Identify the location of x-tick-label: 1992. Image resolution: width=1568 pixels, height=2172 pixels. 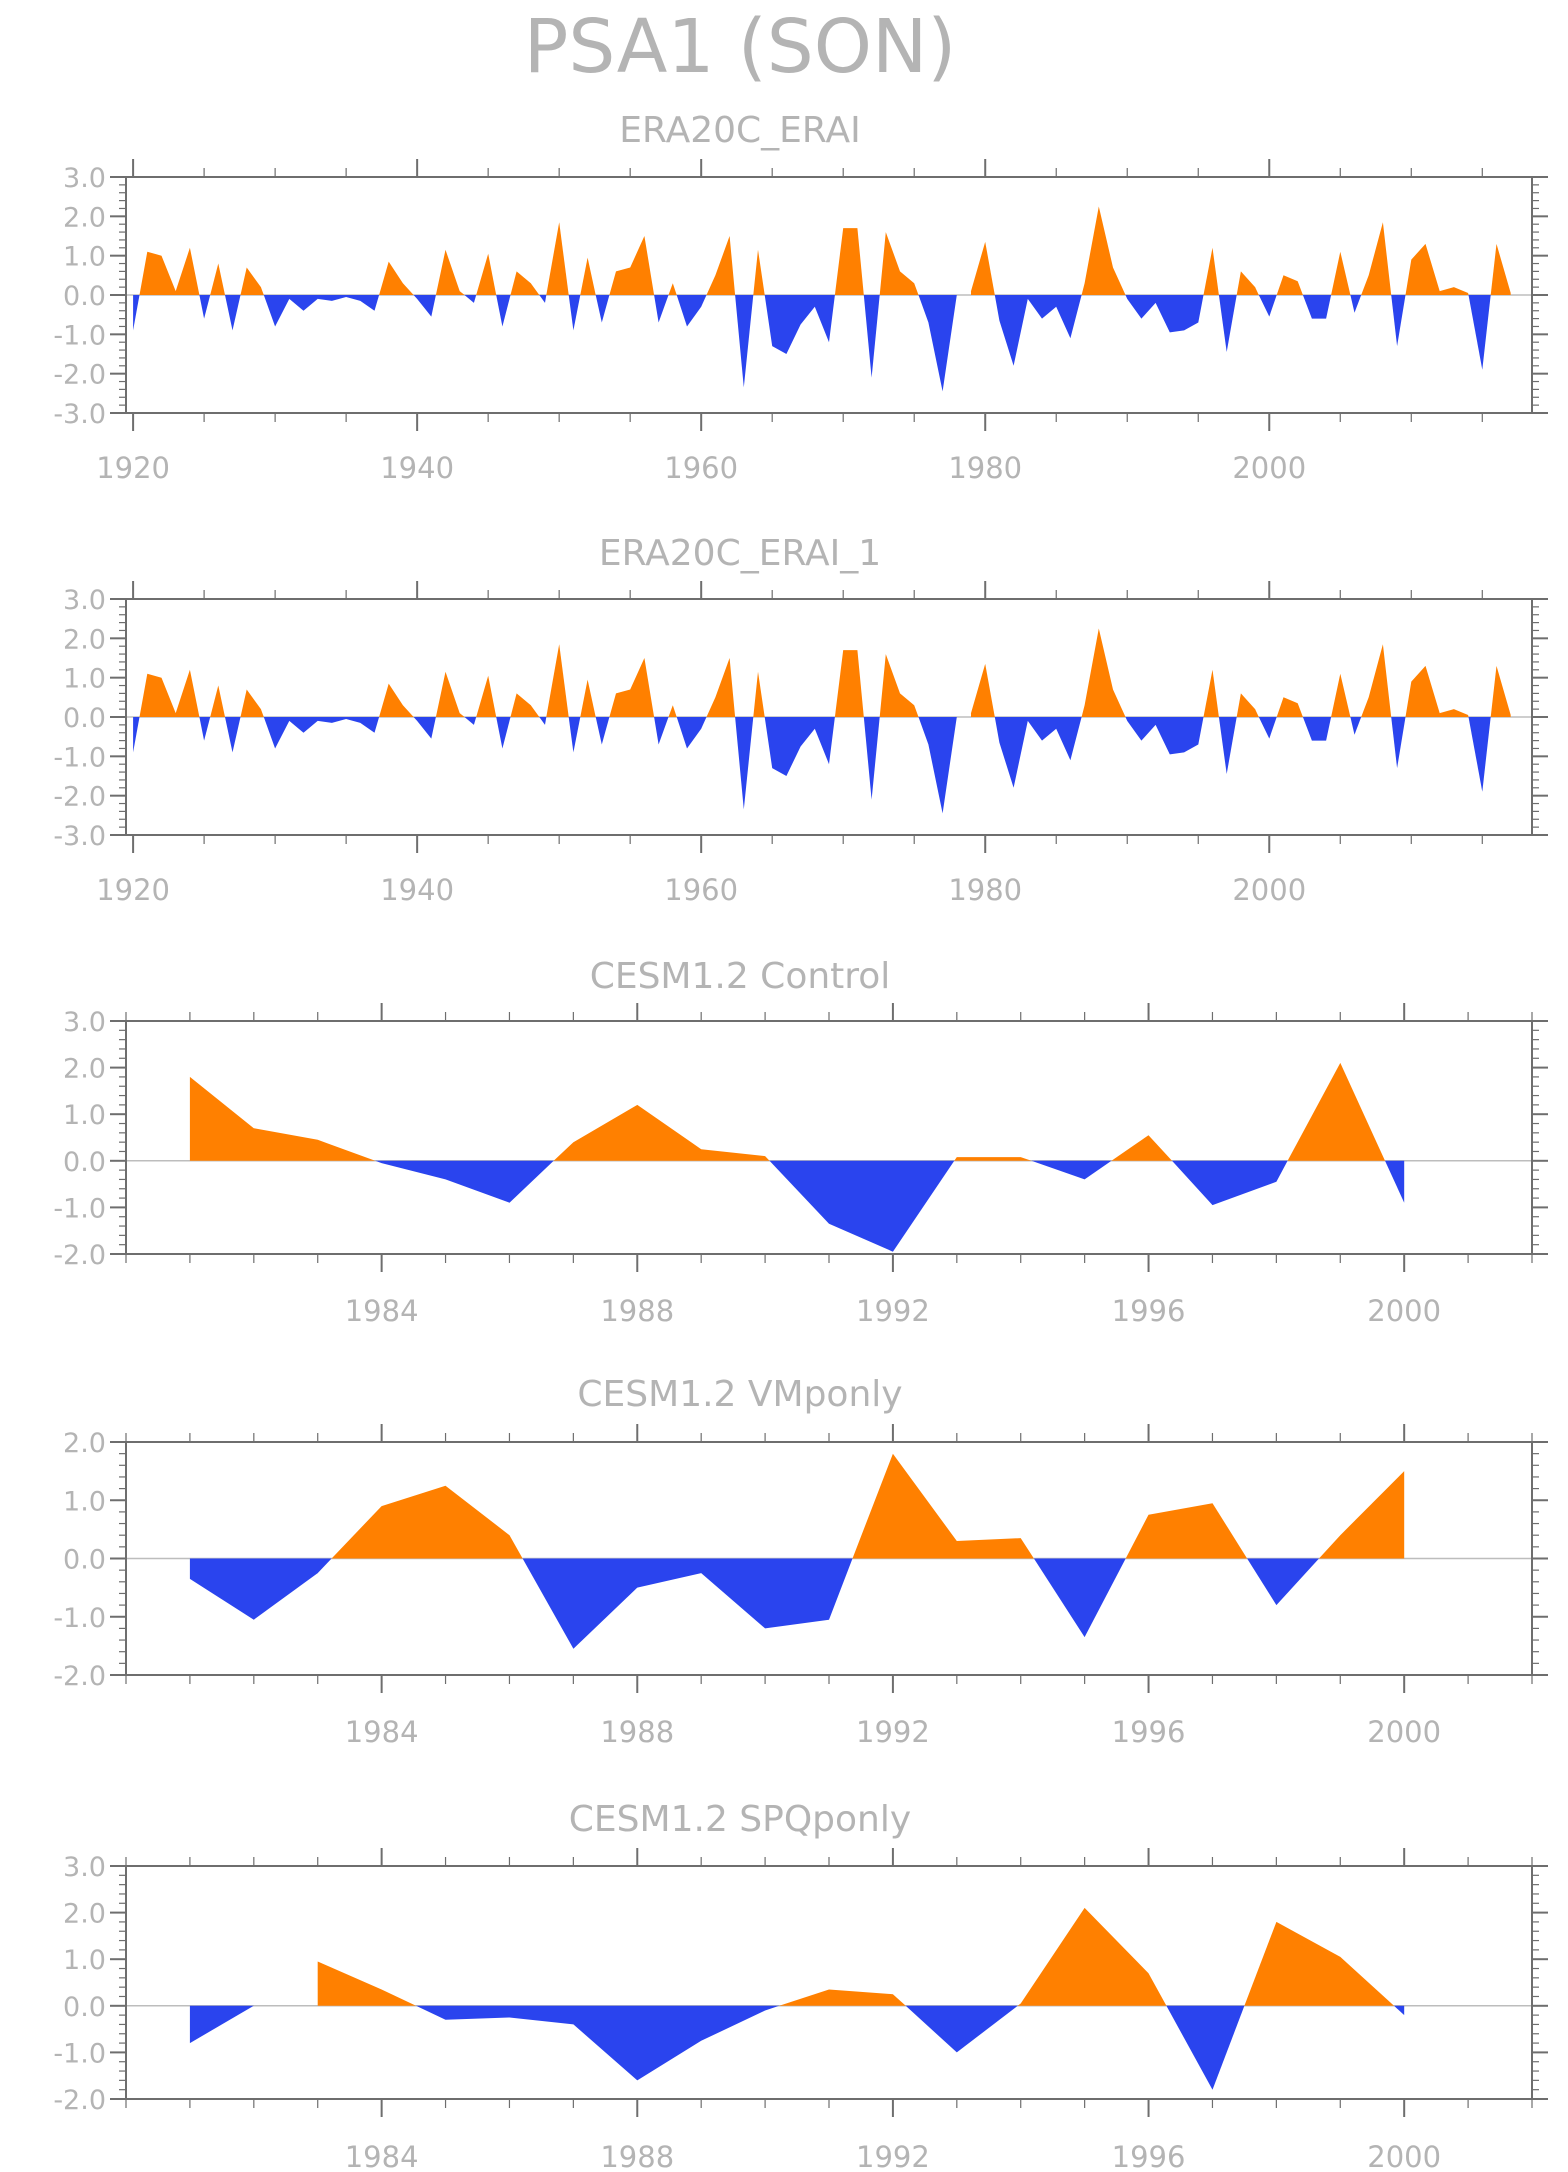
(893, 2156).